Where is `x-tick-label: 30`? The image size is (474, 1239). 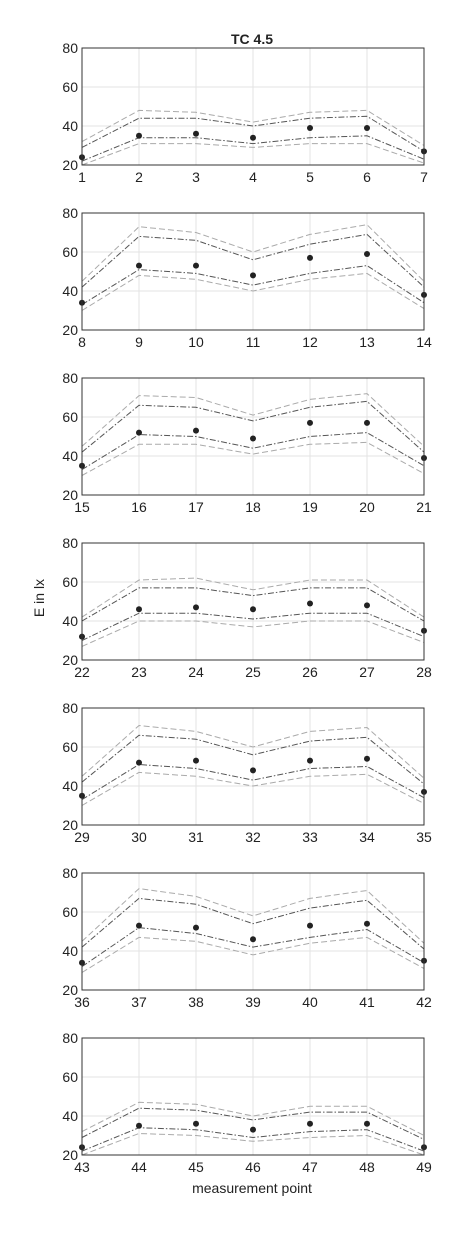
x-tick-label: 30 is located at coordinates (139, 837).